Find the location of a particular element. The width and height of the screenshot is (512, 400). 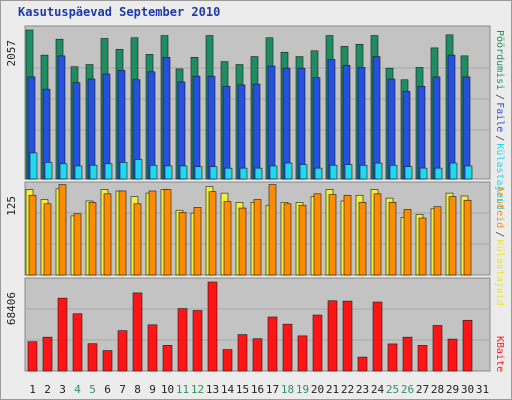

x-tick-label: 9 is located at coordinates (152, 389).